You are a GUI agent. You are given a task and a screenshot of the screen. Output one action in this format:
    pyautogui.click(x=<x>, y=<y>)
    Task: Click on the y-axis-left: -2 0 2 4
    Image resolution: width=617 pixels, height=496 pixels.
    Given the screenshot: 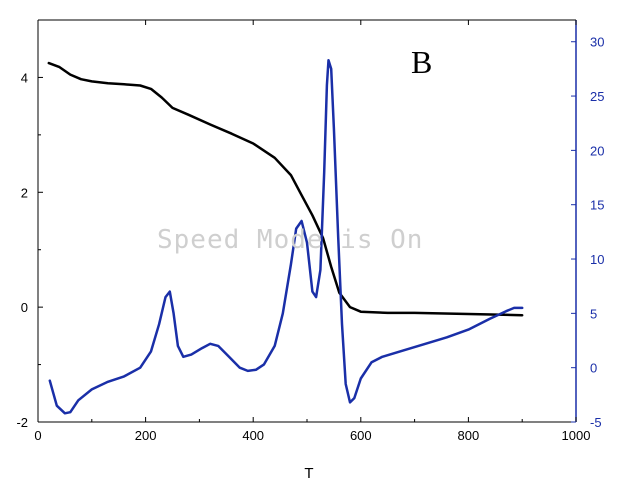 What is the action you would take?
    pyautogui.click(x=29, y=250)
    